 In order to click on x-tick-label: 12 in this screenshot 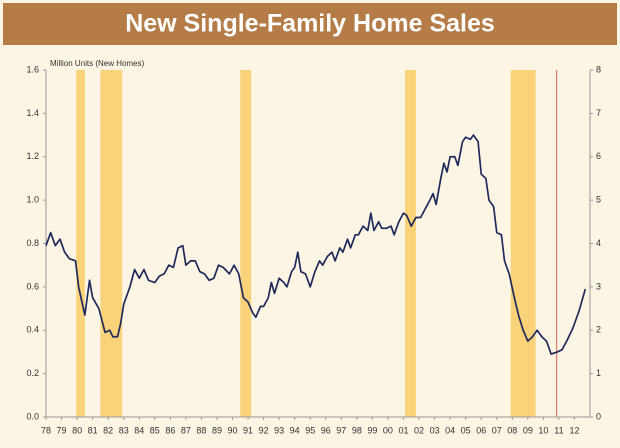, I will do `click(574, 430)`.